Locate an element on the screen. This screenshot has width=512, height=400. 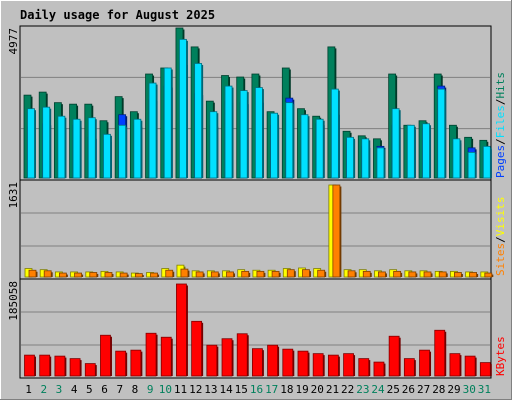
sites-bar-day-12-shadow is located at coordinates (204, 275).